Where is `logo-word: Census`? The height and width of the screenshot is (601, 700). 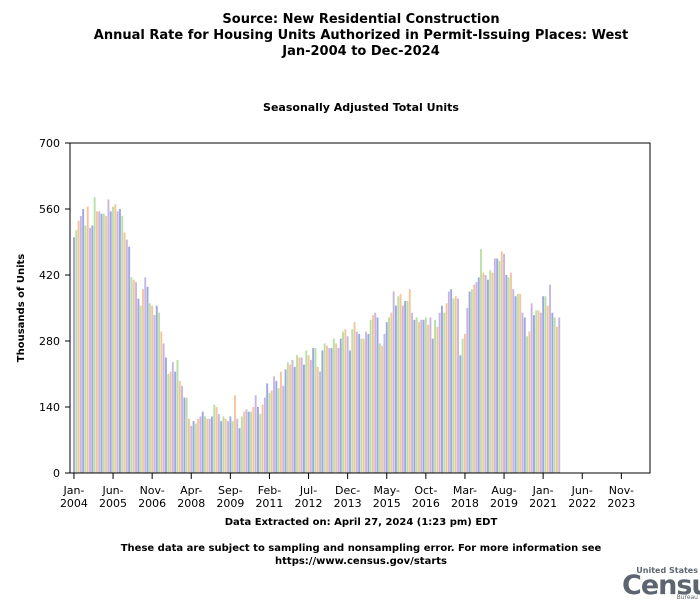
logo-word: Census is located at coordinates (661, 585).